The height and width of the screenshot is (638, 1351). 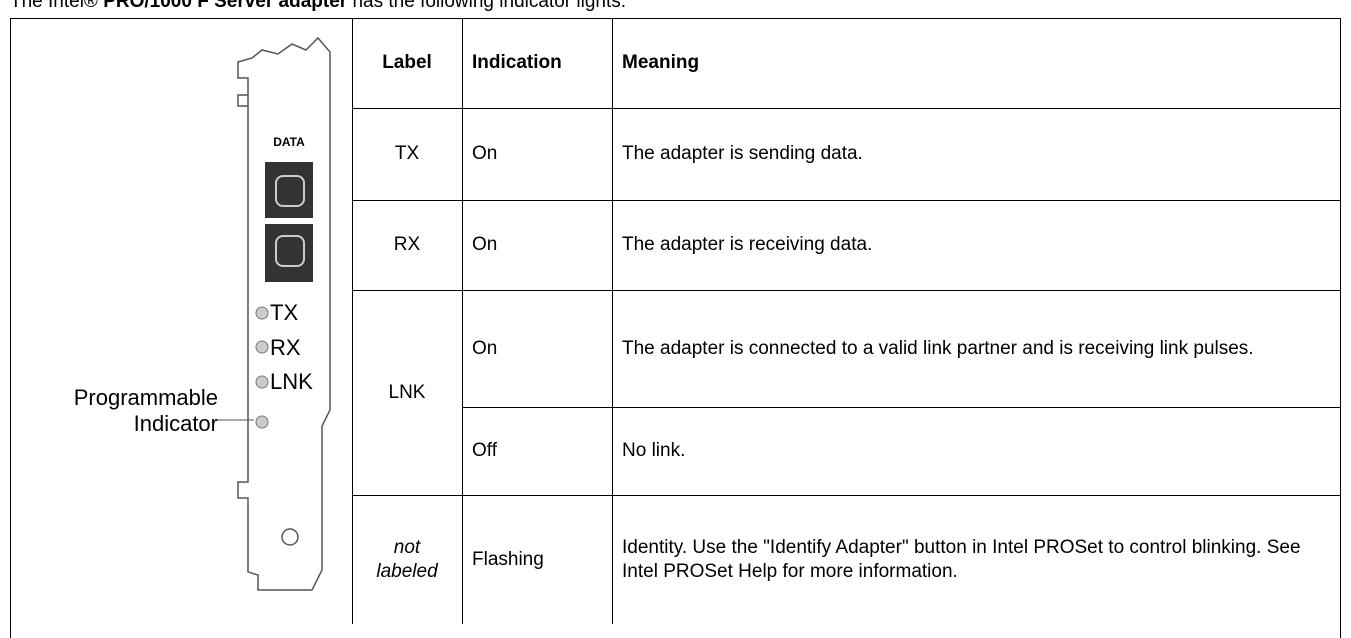 I want to click on callout-label: Programmable, so click(x=146, y=397).